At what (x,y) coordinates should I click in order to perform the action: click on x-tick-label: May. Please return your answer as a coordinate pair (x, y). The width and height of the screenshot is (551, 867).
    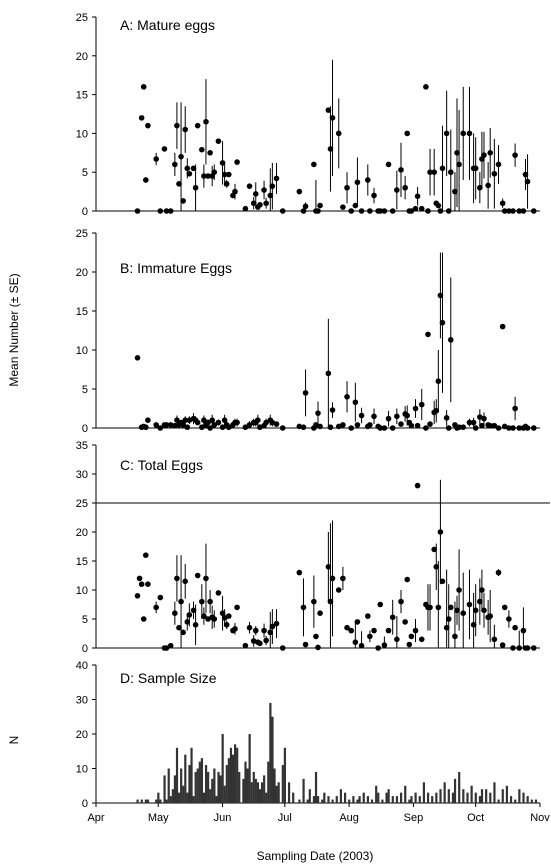
    Looking at the image, I should click on (158, 818).